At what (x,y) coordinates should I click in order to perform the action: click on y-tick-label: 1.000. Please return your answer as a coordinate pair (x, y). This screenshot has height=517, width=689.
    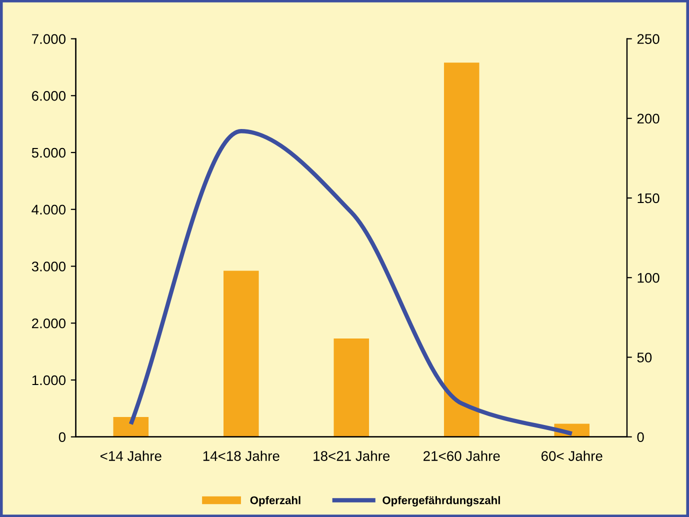
    Looking at the image, I should click on (49, 380).